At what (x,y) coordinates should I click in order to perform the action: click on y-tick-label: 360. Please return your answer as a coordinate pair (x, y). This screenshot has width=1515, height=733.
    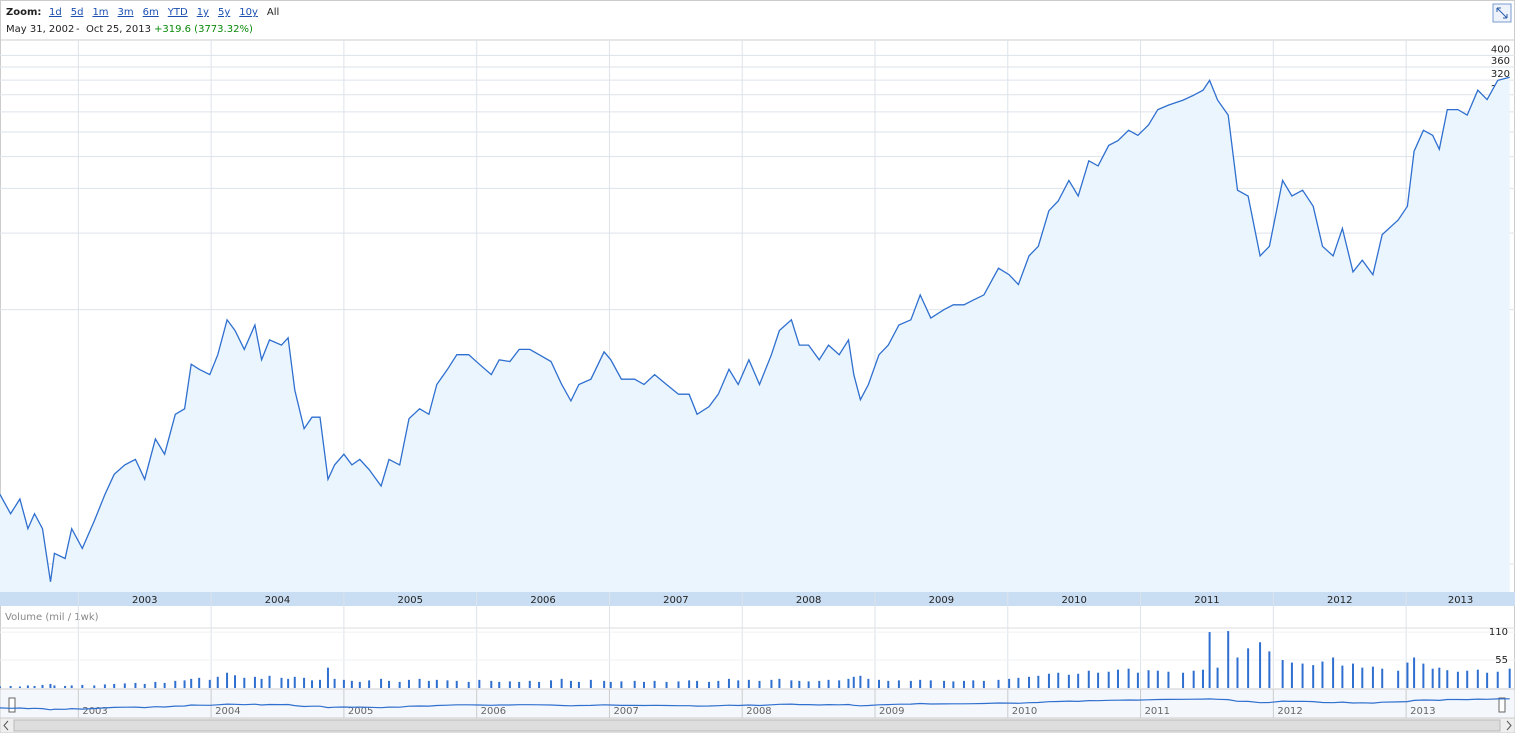
    Looking at the image, I should click on (1500, 61).